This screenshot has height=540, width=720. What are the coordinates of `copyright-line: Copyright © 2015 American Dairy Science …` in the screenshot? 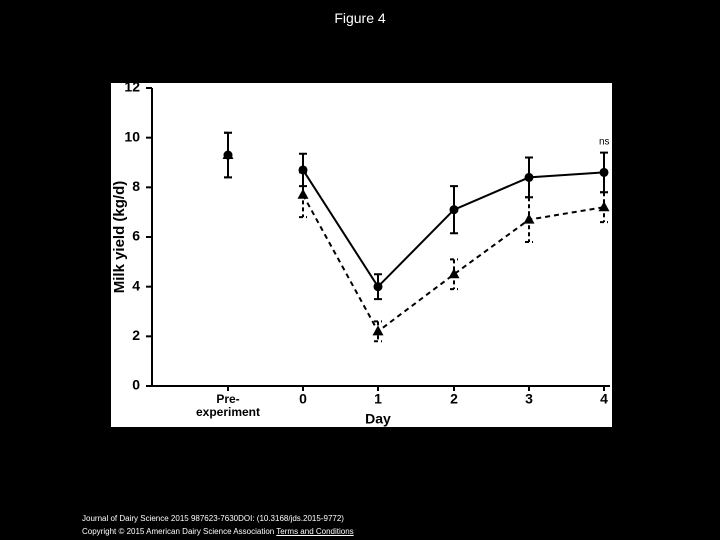 It's located at (218, 531).